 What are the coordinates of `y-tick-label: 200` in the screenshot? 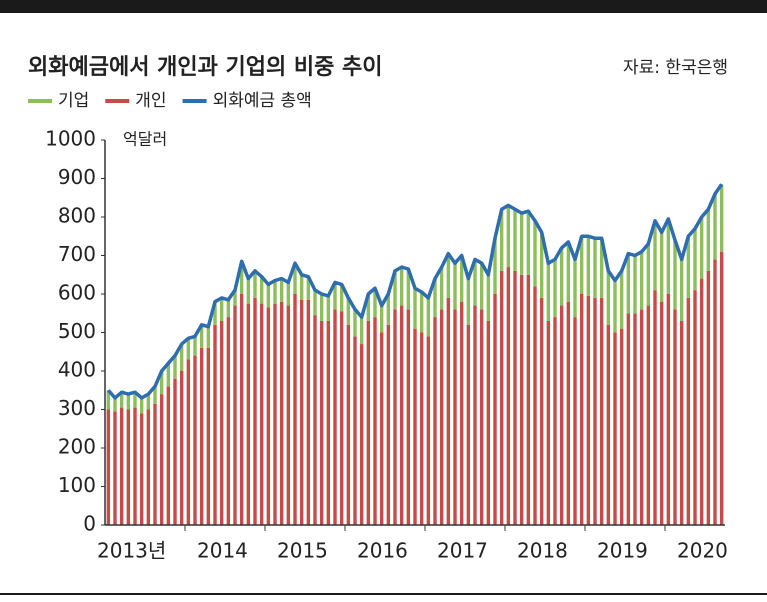 It's located at (77, 447).